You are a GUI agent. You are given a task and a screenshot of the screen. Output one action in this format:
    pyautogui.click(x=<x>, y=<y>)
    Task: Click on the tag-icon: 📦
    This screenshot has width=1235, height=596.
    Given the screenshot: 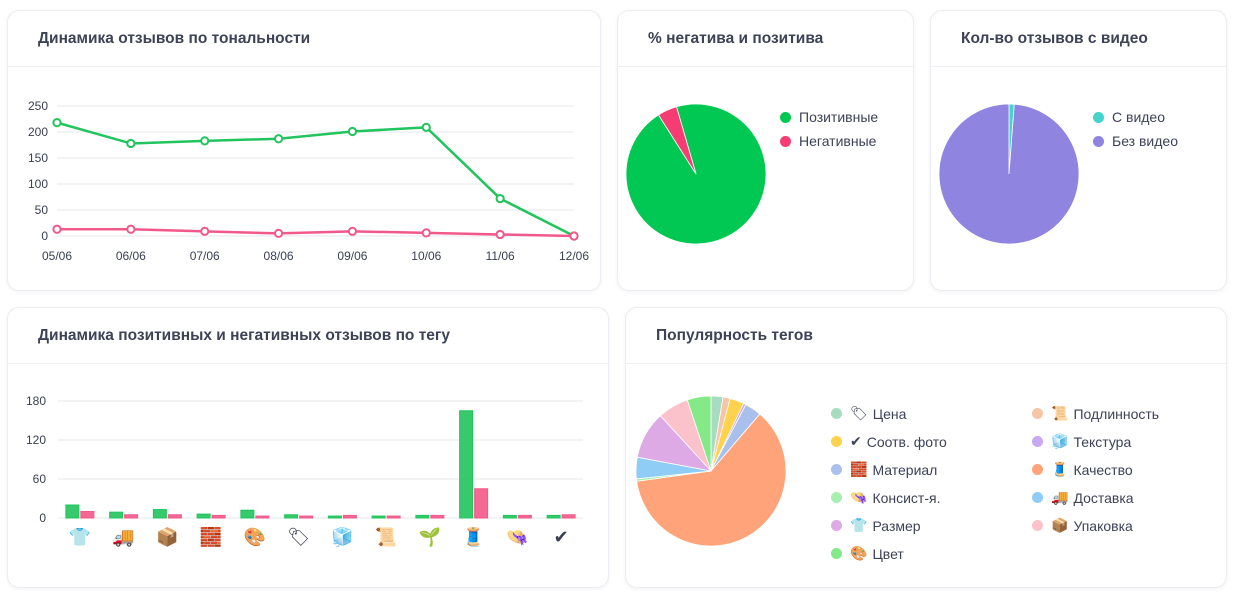 What is the action you would take?
    pyautogui.click(x=1060, y=525)
    